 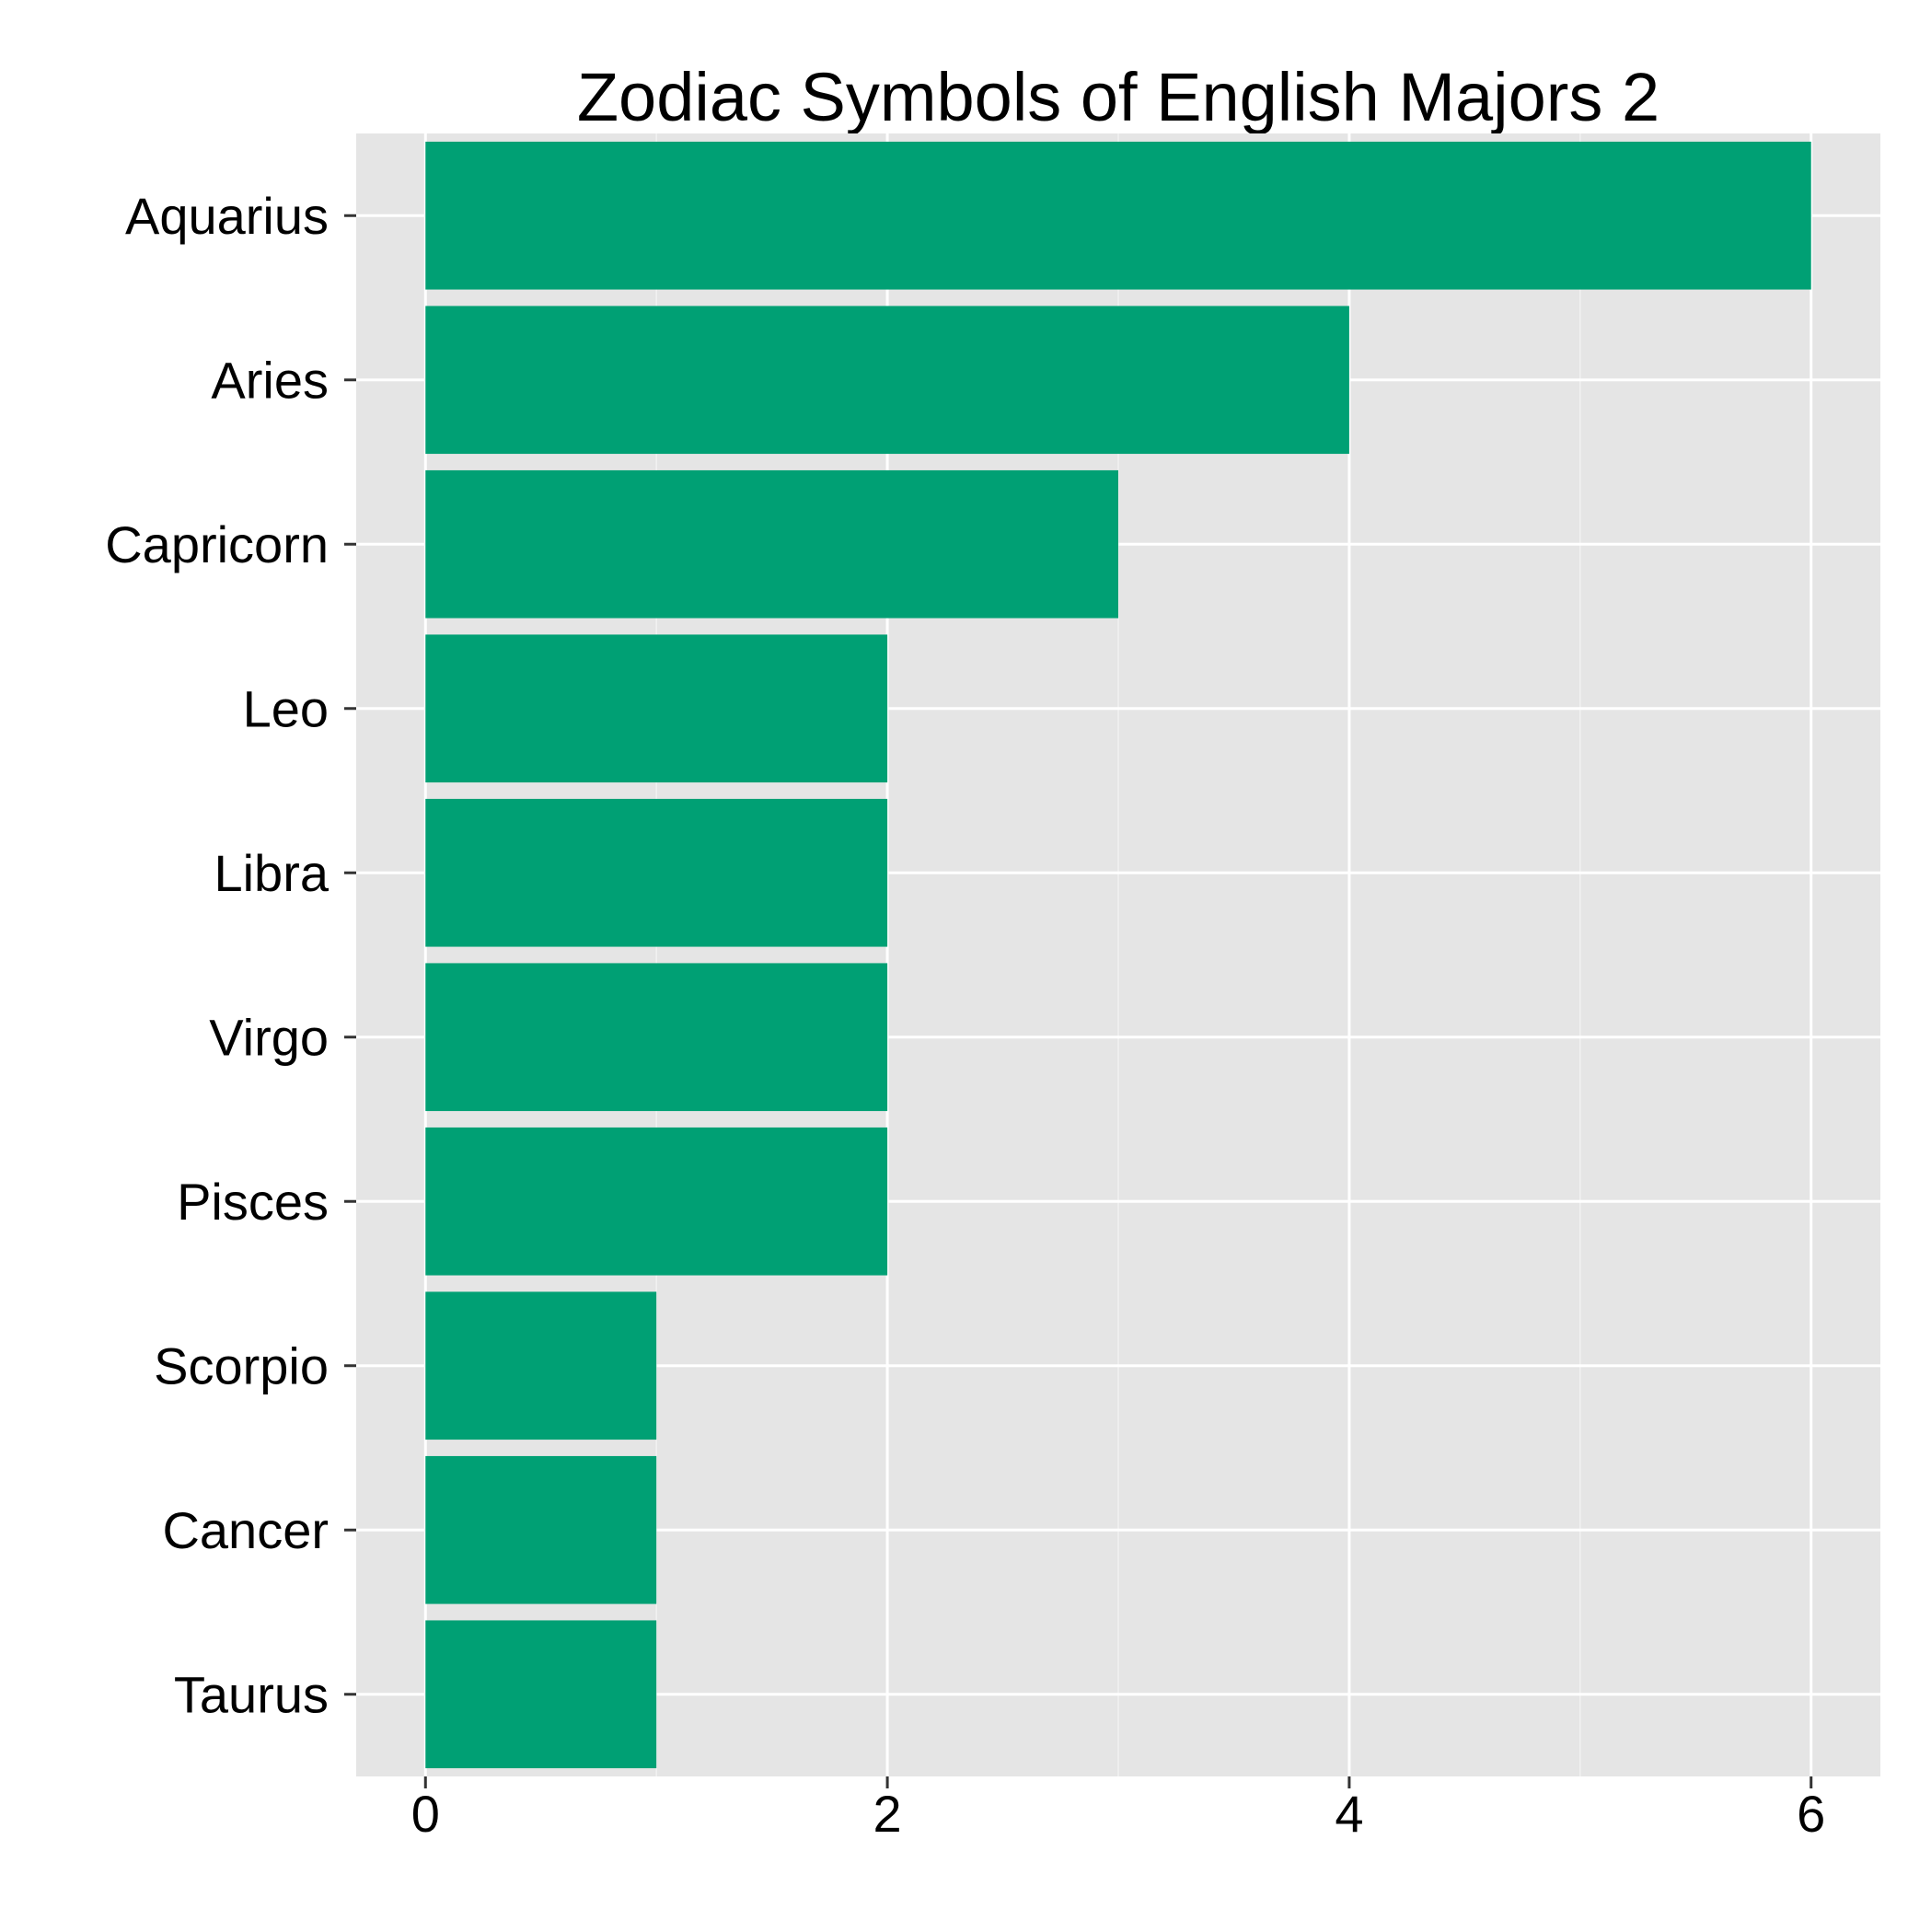 I want to click on bar-capricorn, so click(x=772, y=544).